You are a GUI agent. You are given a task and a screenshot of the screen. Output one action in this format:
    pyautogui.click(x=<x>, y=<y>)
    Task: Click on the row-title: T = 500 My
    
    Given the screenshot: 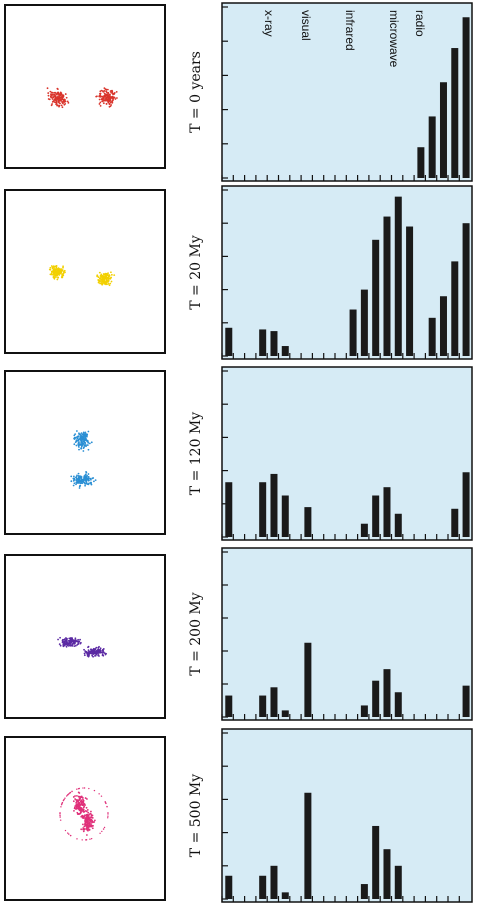 What is the action you would take?
    pyautogui.click(x=196, y=815)
    